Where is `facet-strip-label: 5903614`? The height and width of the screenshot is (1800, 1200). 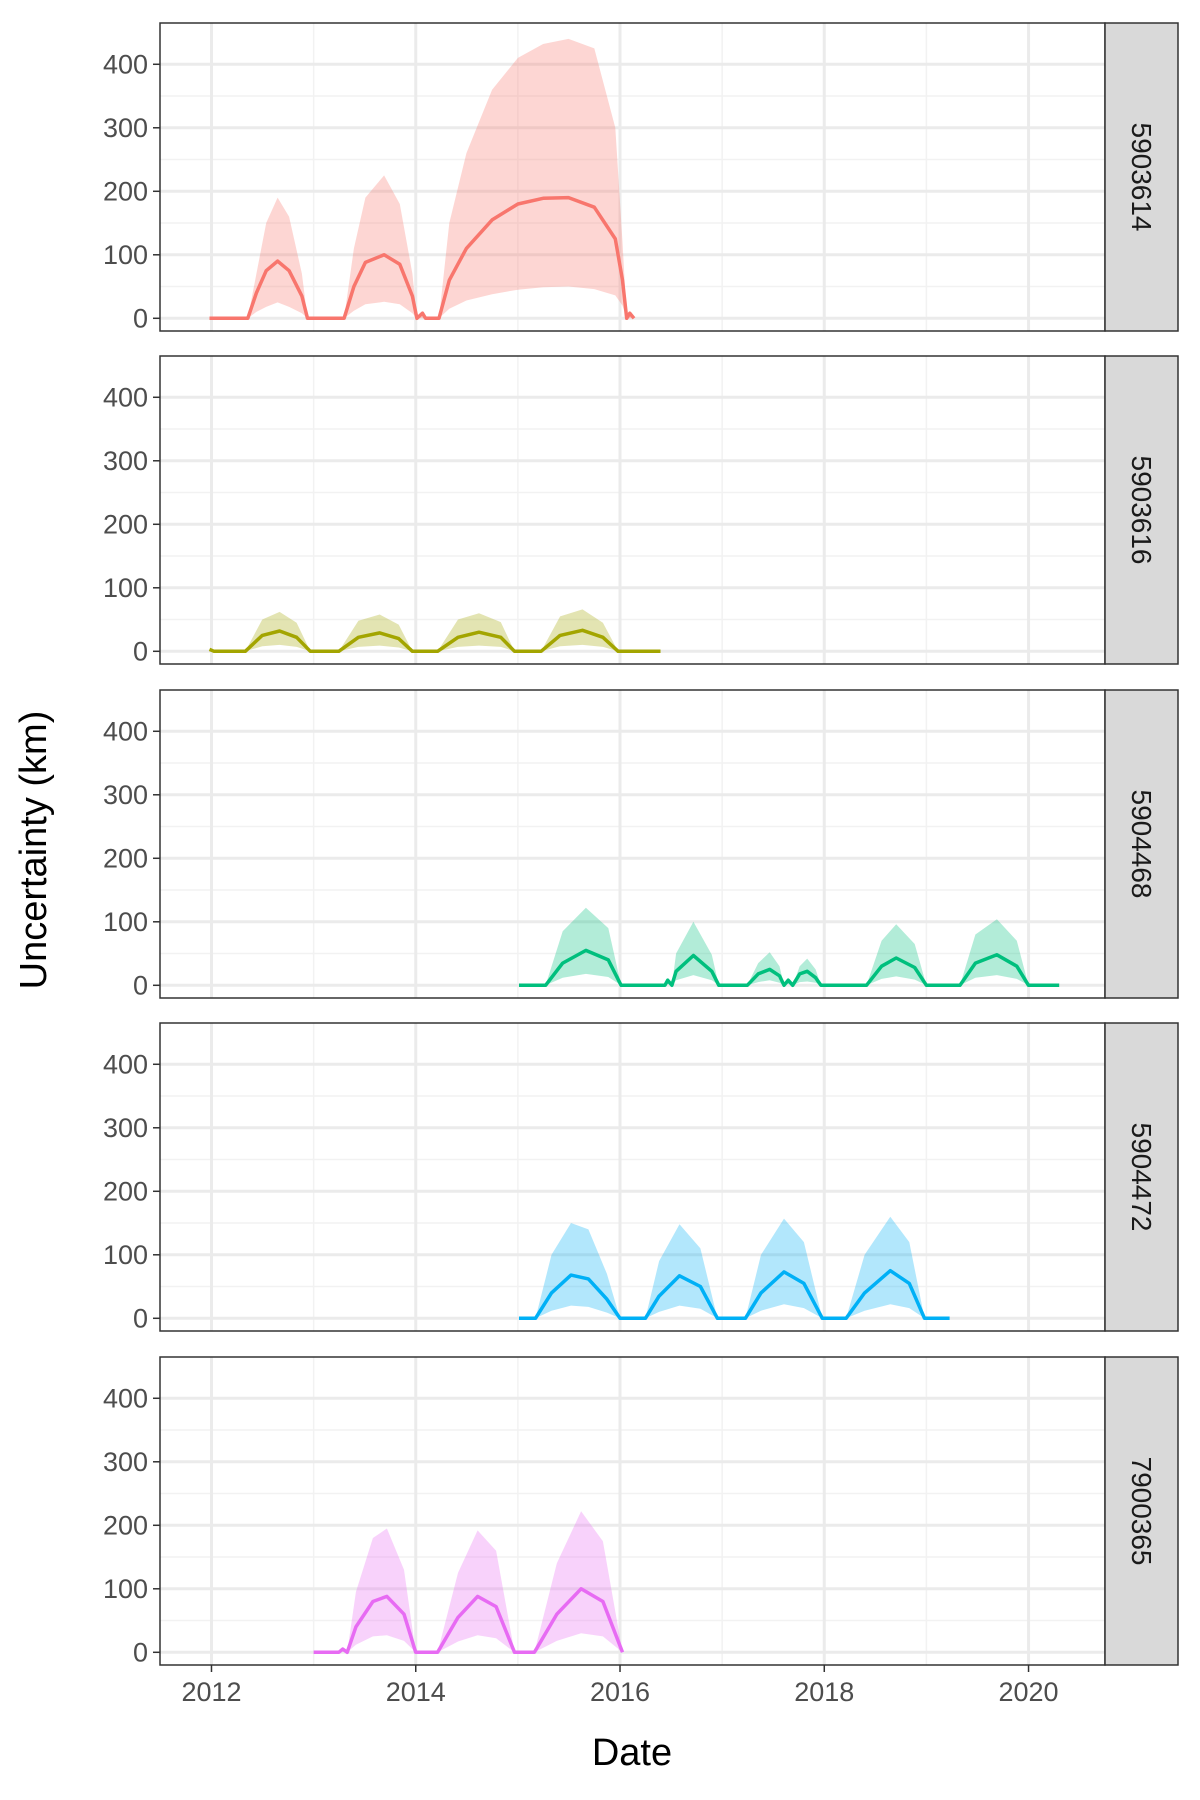
facet-strip-label: 5903614 is located at coordinates (1141, 176).